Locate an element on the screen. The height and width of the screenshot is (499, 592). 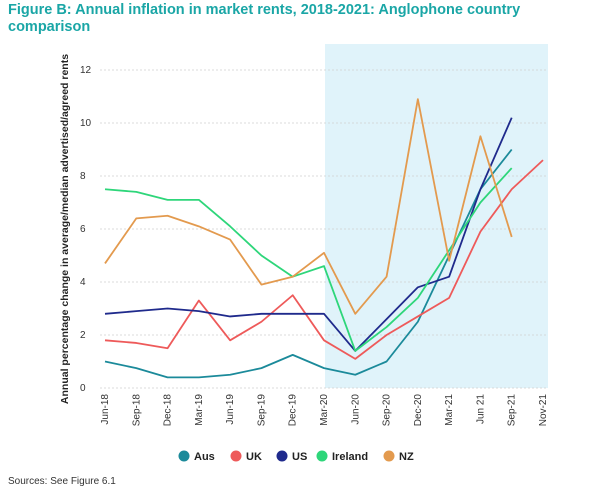
x-tick-label: Dec-19 is located at coordinates (293, 410).